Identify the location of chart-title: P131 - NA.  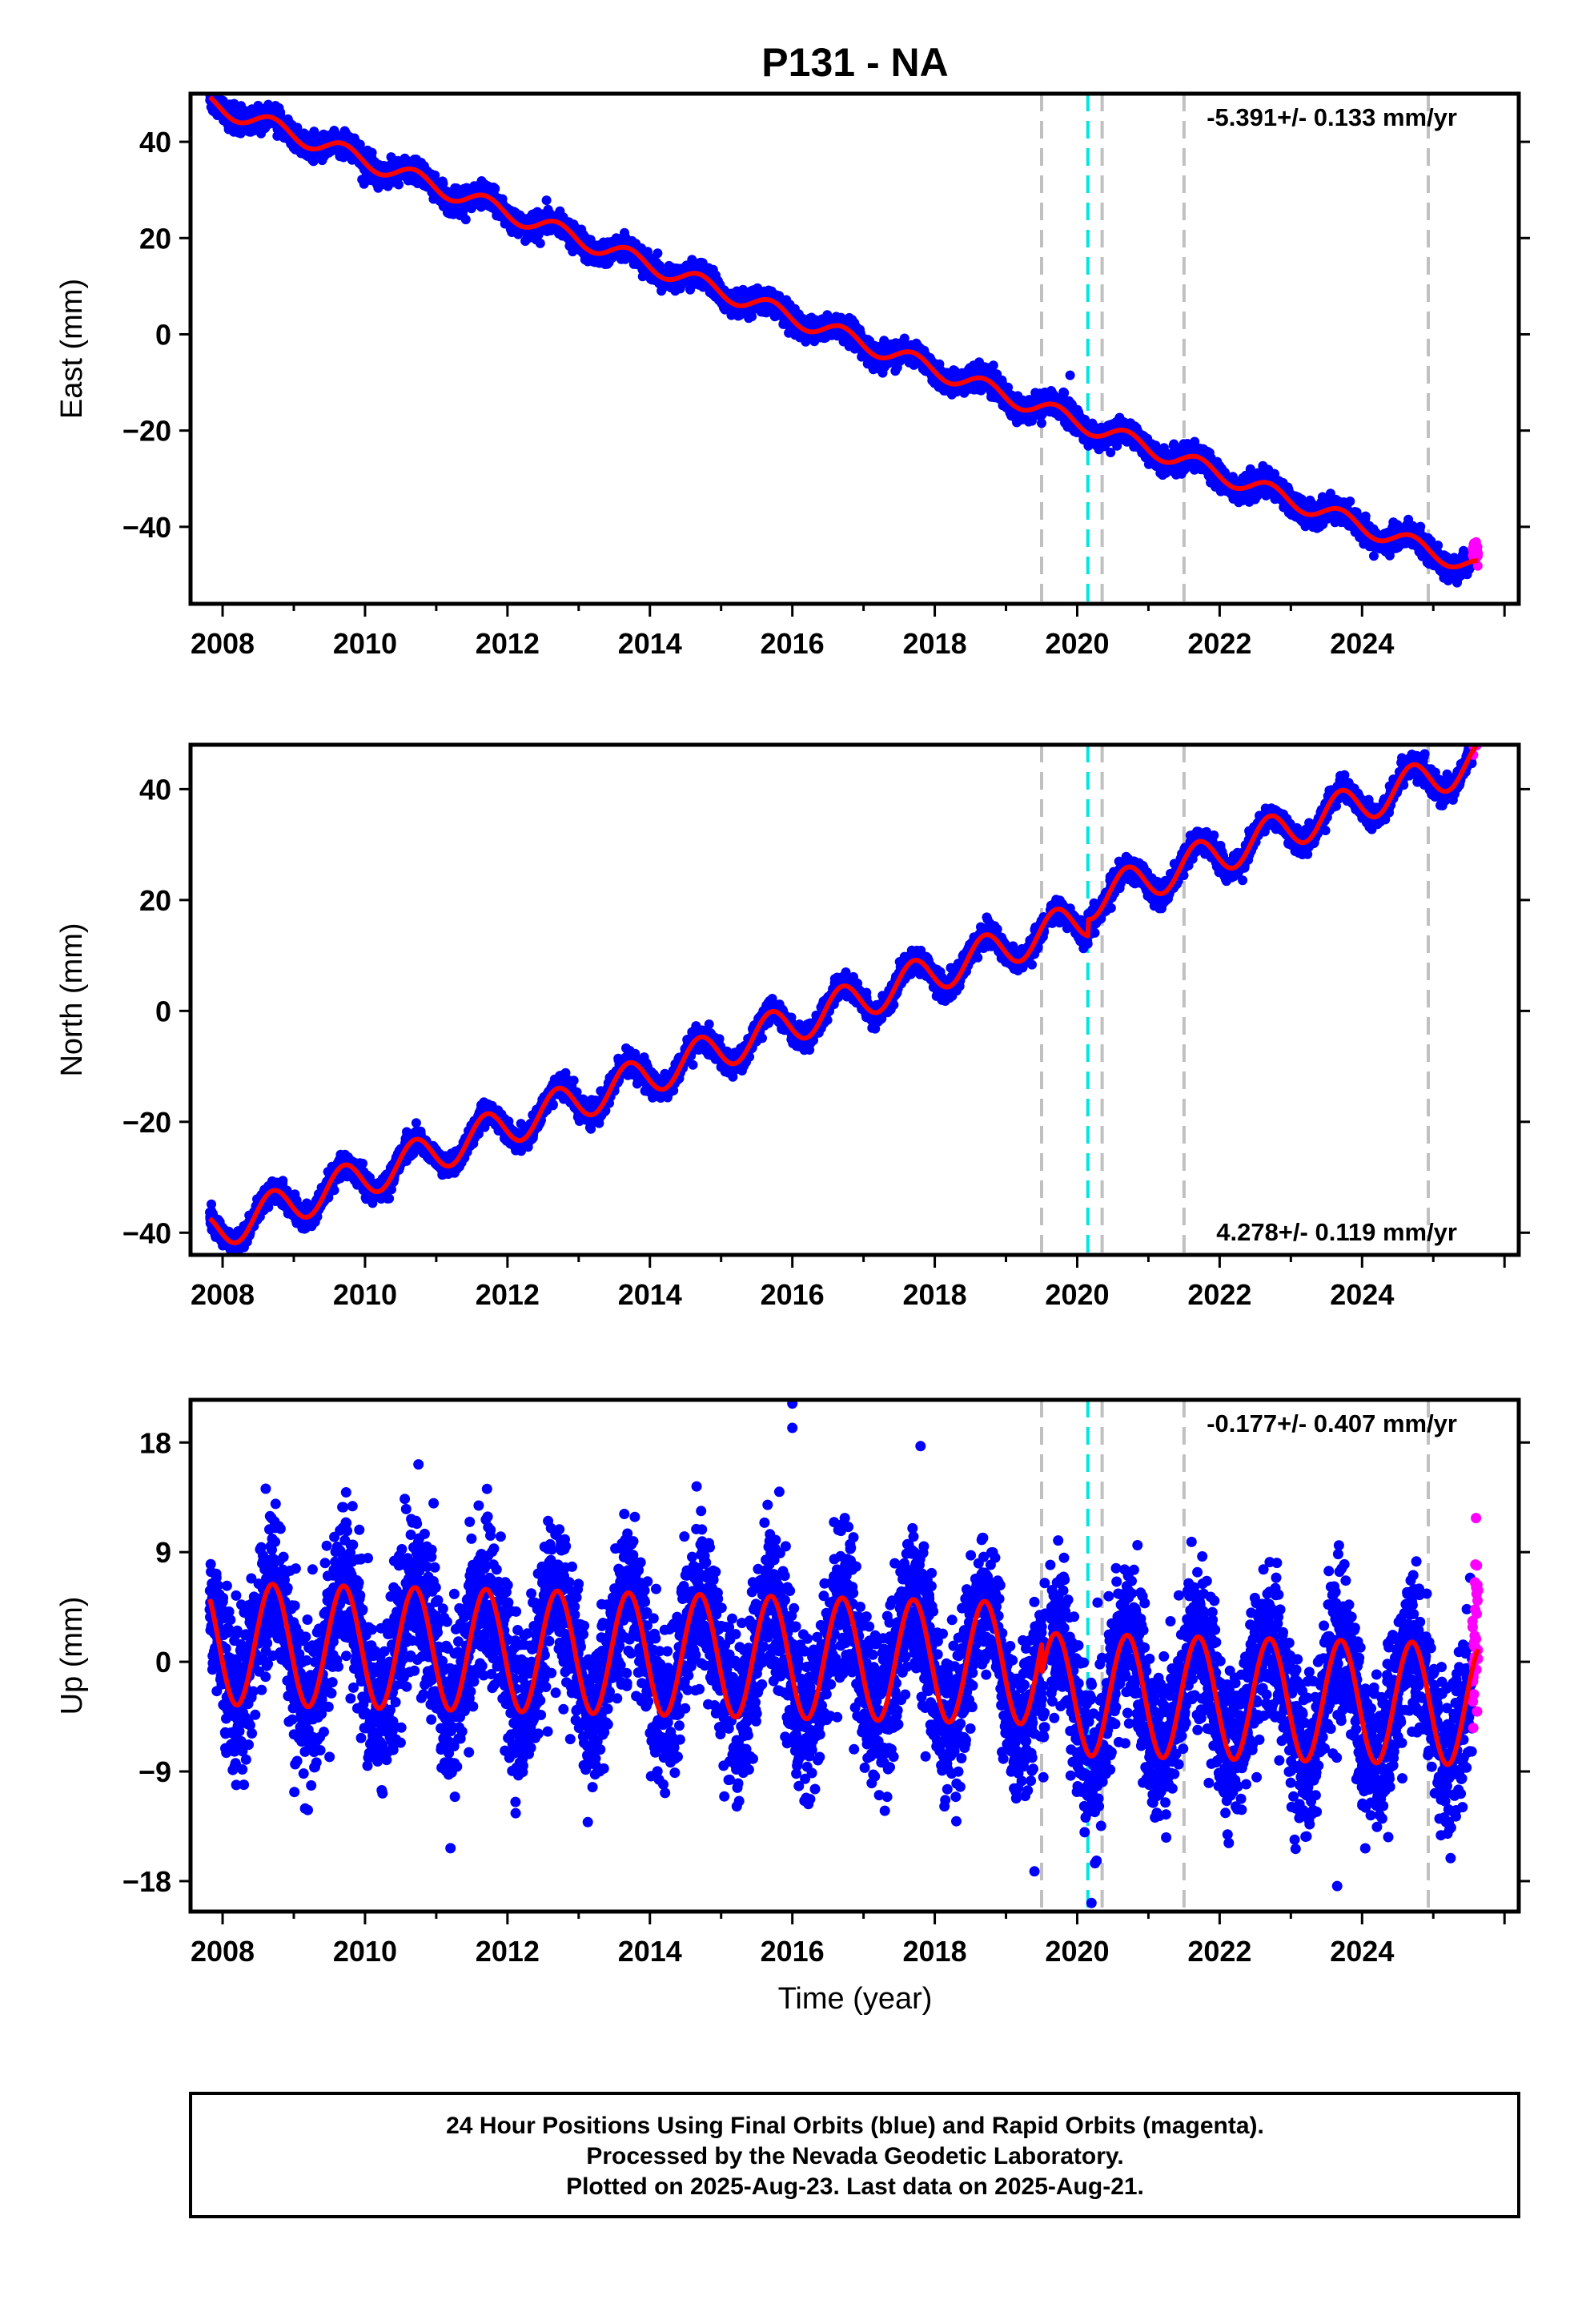
(854, 62).